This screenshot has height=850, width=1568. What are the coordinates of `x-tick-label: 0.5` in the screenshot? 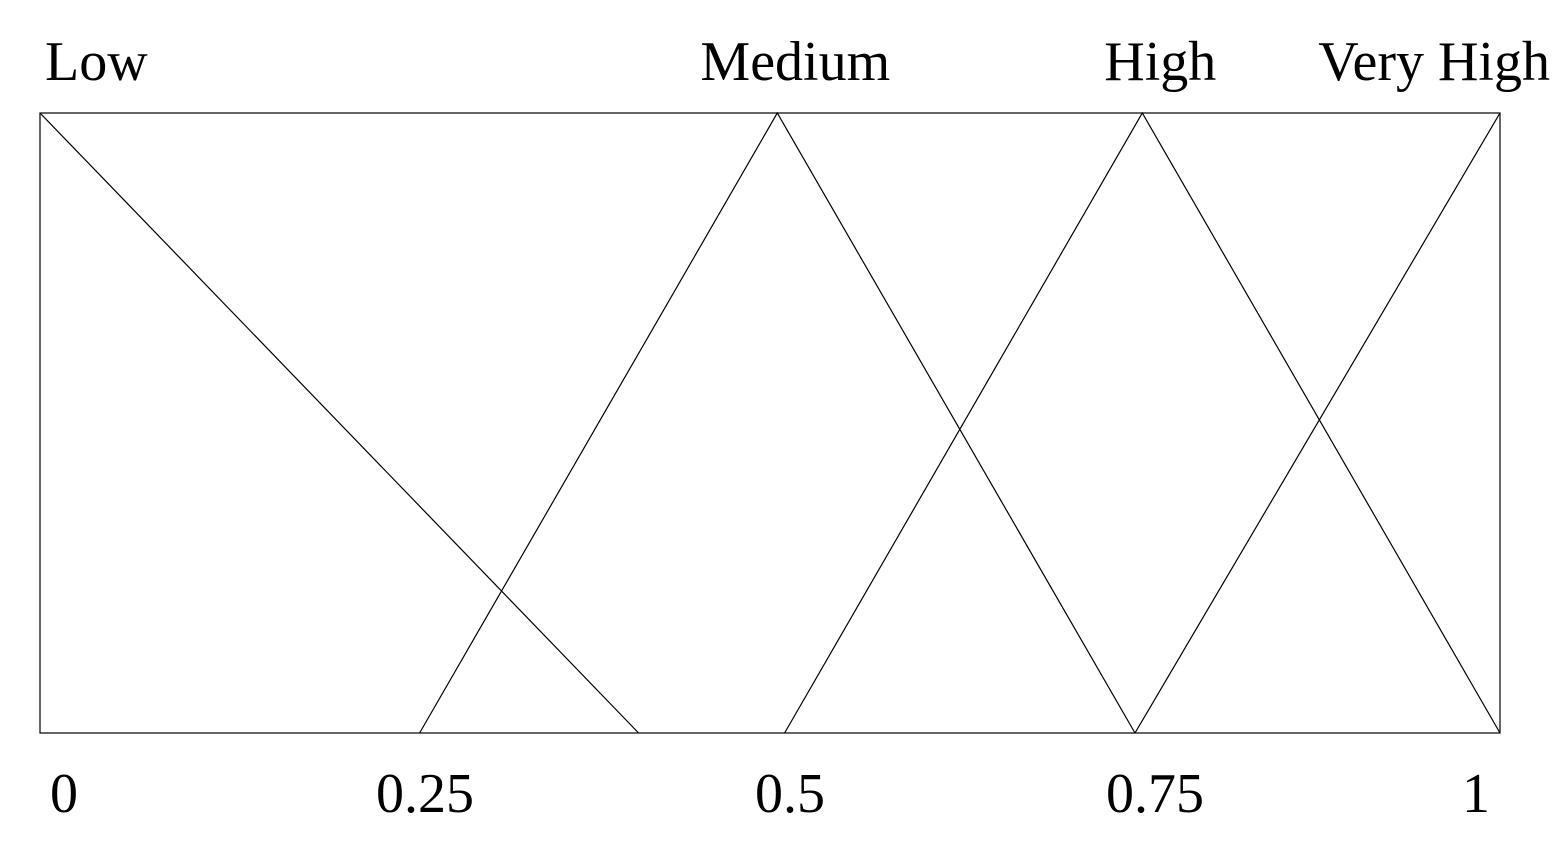 It's located at (790, 794).